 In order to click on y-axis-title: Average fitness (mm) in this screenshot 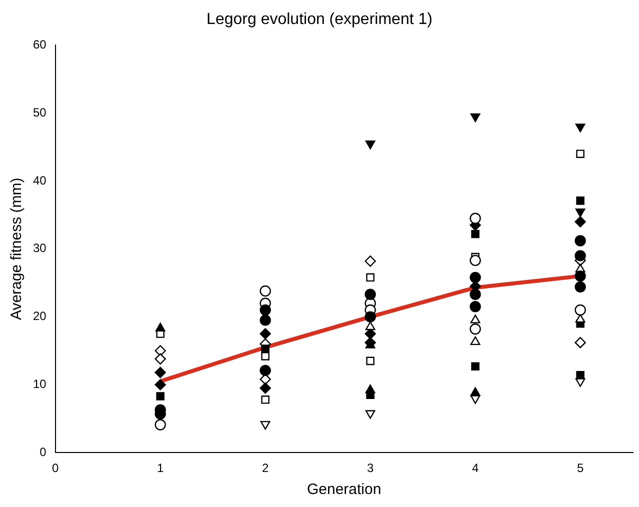, I will do `click(17, 249)`.